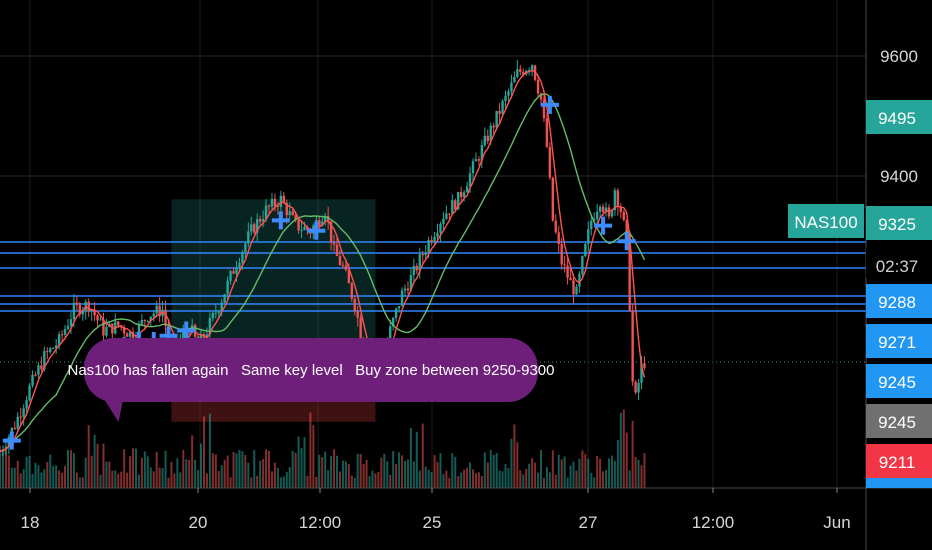 Image resolution: width=932 pixels, height=550 pixels. What do you see at coordinates (432, 522) in the screenshot?
I see `x-tick-label: 25` at bounding box center [432, 522].